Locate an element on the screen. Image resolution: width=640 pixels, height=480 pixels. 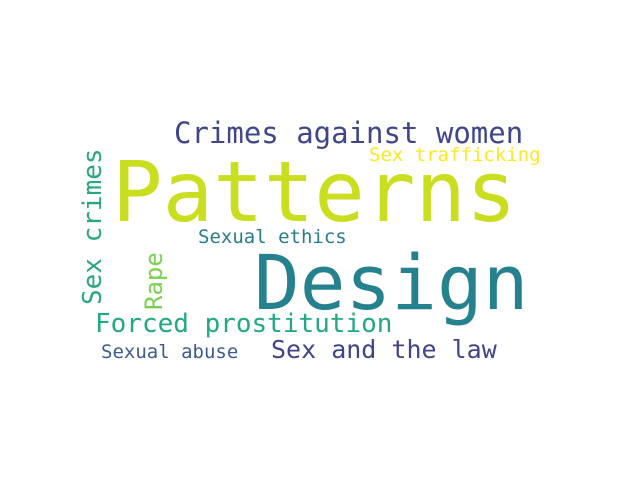
word-sexual-abuse: Sexual abuse is located at coordinates (170, 352).